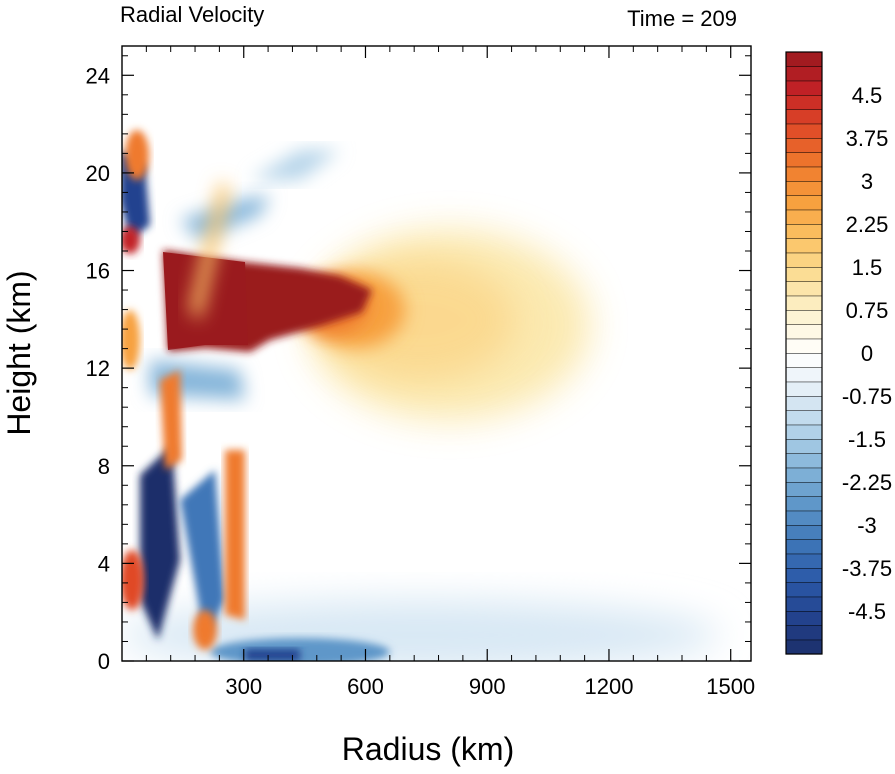 The width and height of the screenshot is (895, 774). Describe the element at coordinates (98, 173) in the screenshot. I see `y-tick-label: 20` at that location.